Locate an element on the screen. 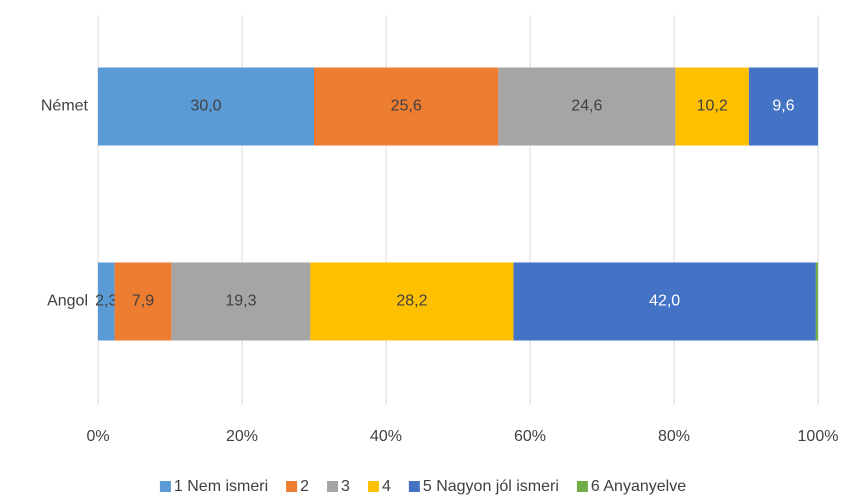 The width and height of the screenshot is (846, 501). x-tick-label: 60% is located at coordinates (530, 436).